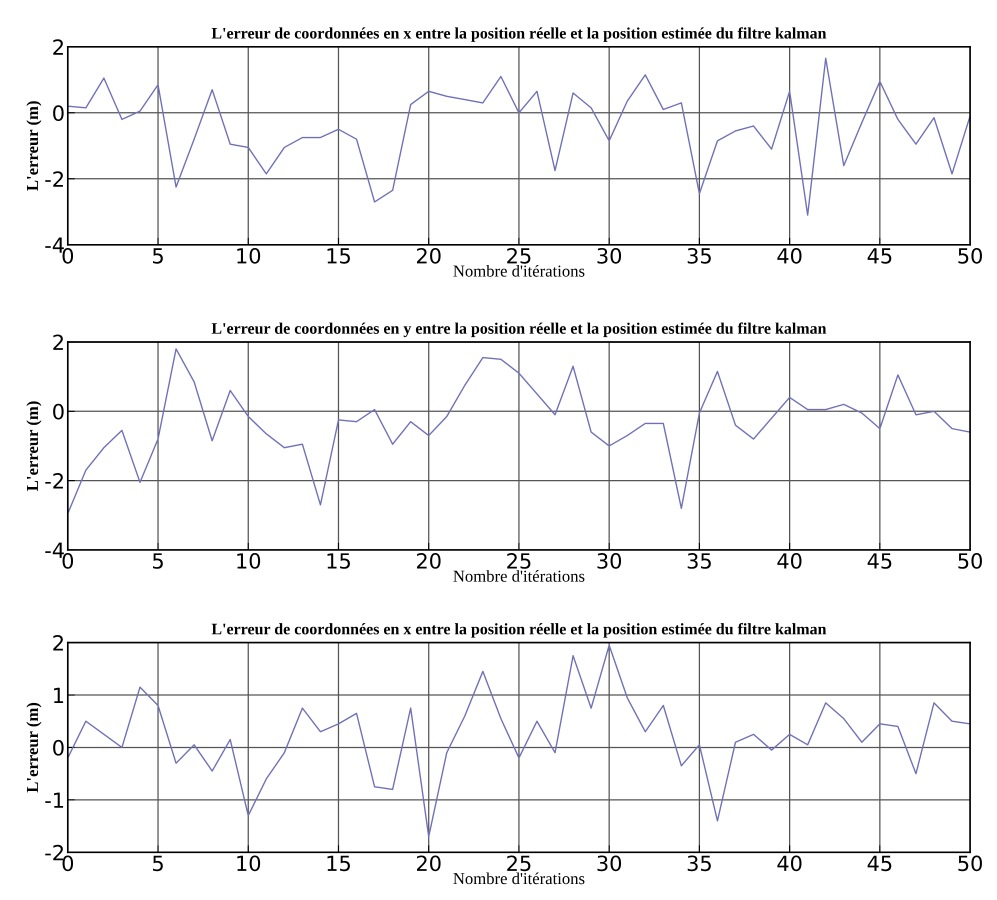 The width and height of the screenshot is (997, 900). I want to click on y-tick-label: 1, so click(59, 695).